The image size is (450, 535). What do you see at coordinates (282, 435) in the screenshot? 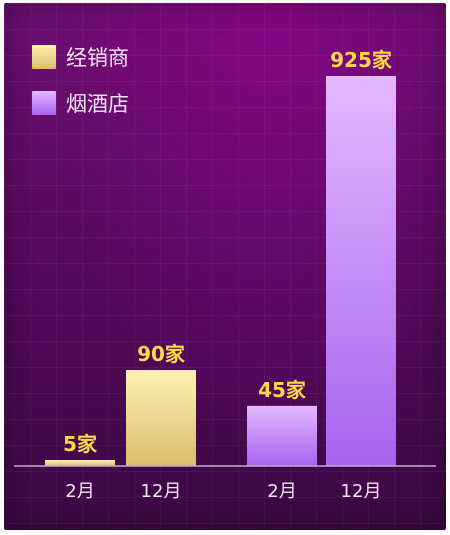
I see `bar-store-feb` at bounding box center [282, 435].